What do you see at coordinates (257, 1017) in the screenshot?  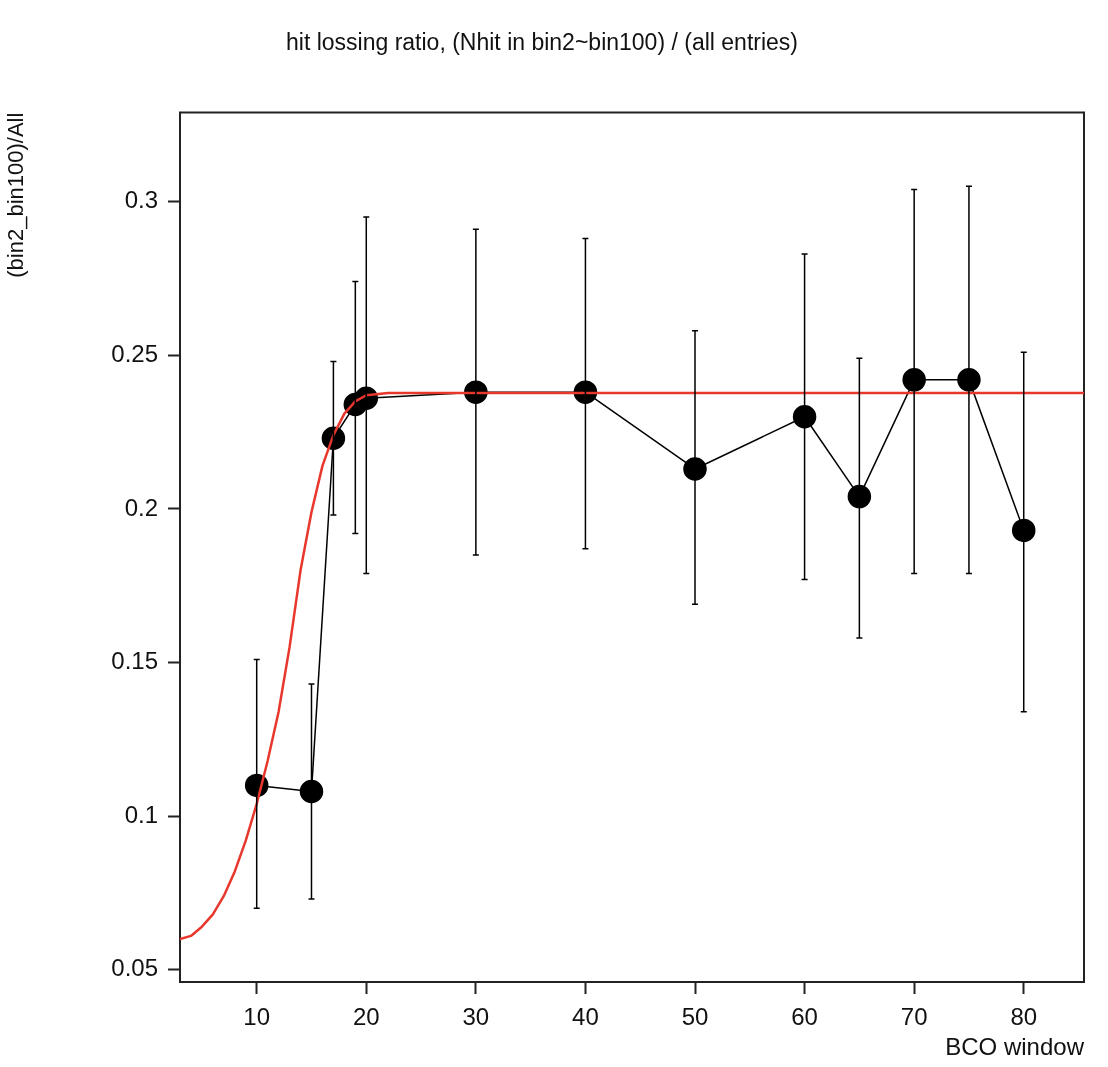 I see `x-tick-label: 10` at bounding box center [257, 1017].